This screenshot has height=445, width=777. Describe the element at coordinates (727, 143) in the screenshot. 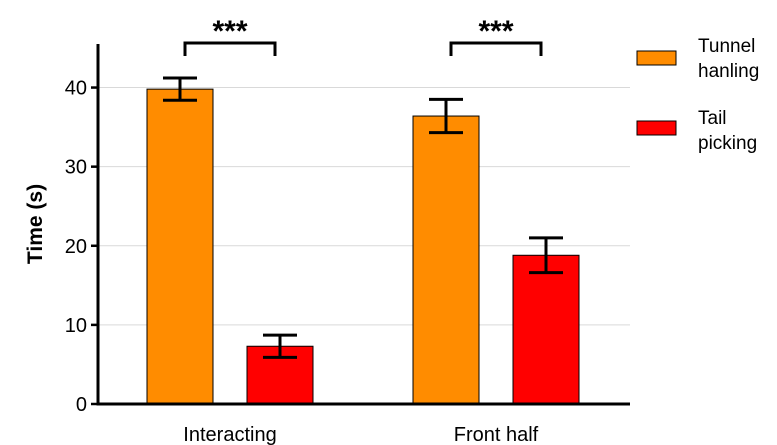

I see `legend-label: picking` at that location.